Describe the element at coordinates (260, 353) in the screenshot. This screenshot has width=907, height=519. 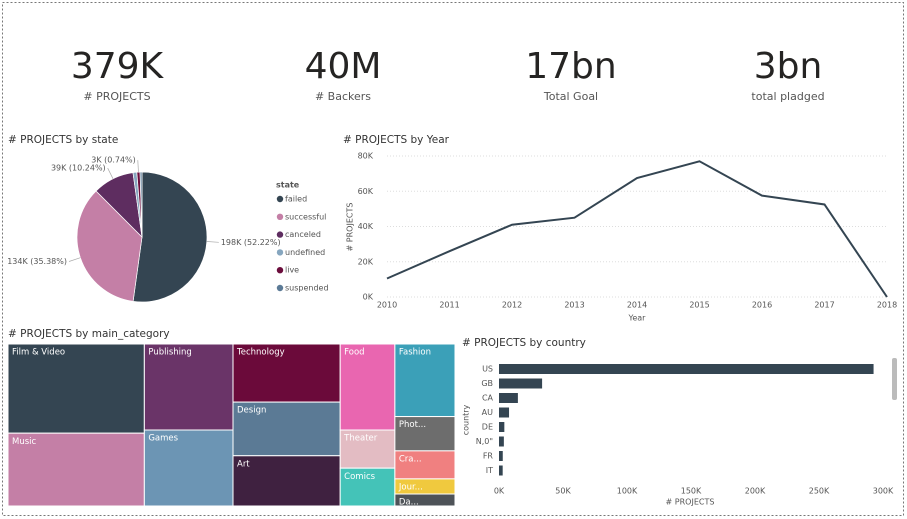
I see `tile-label: Technology` at that location.